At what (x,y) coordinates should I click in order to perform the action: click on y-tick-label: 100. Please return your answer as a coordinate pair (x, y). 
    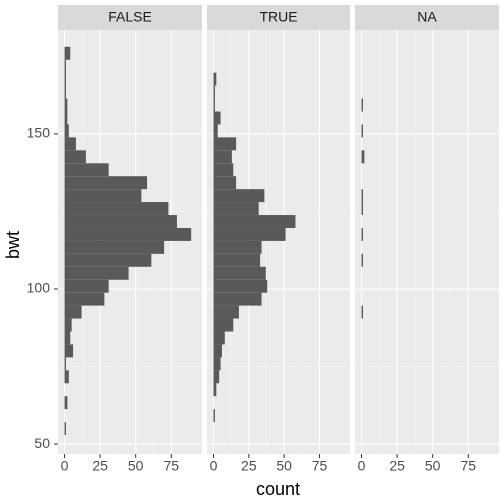
    Looking at the image, I should click on (39, 288).